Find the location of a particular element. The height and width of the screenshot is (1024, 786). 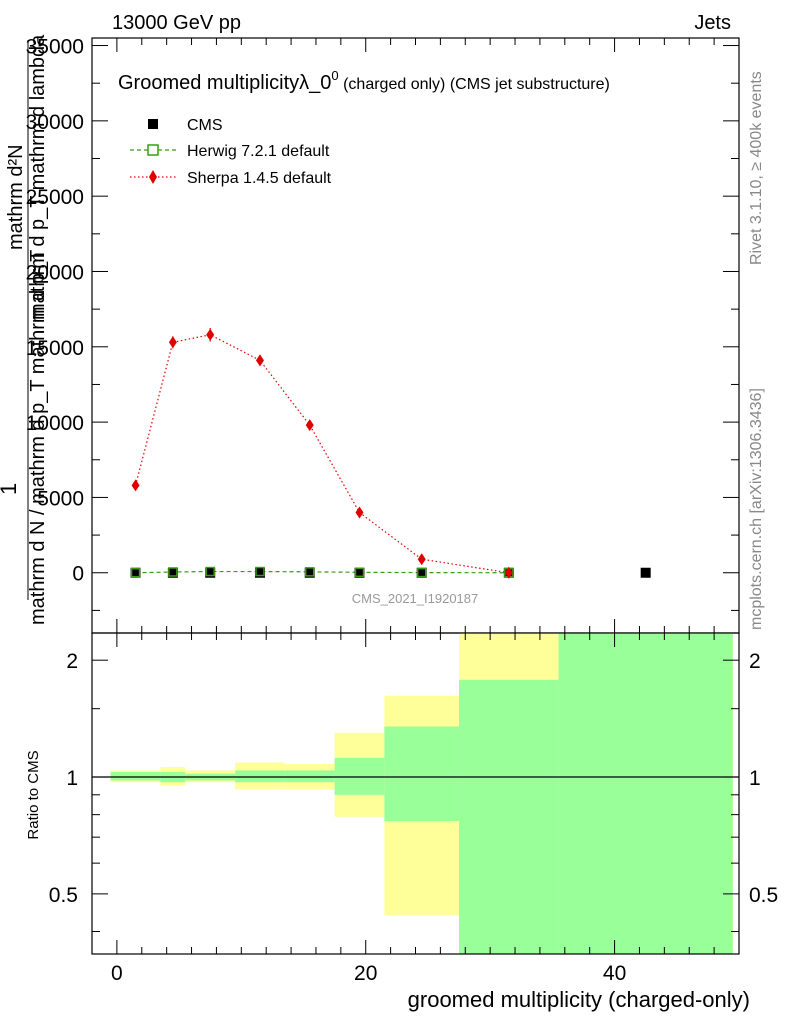

y-tick-label: 35000 is located at coordinates (55, 47).